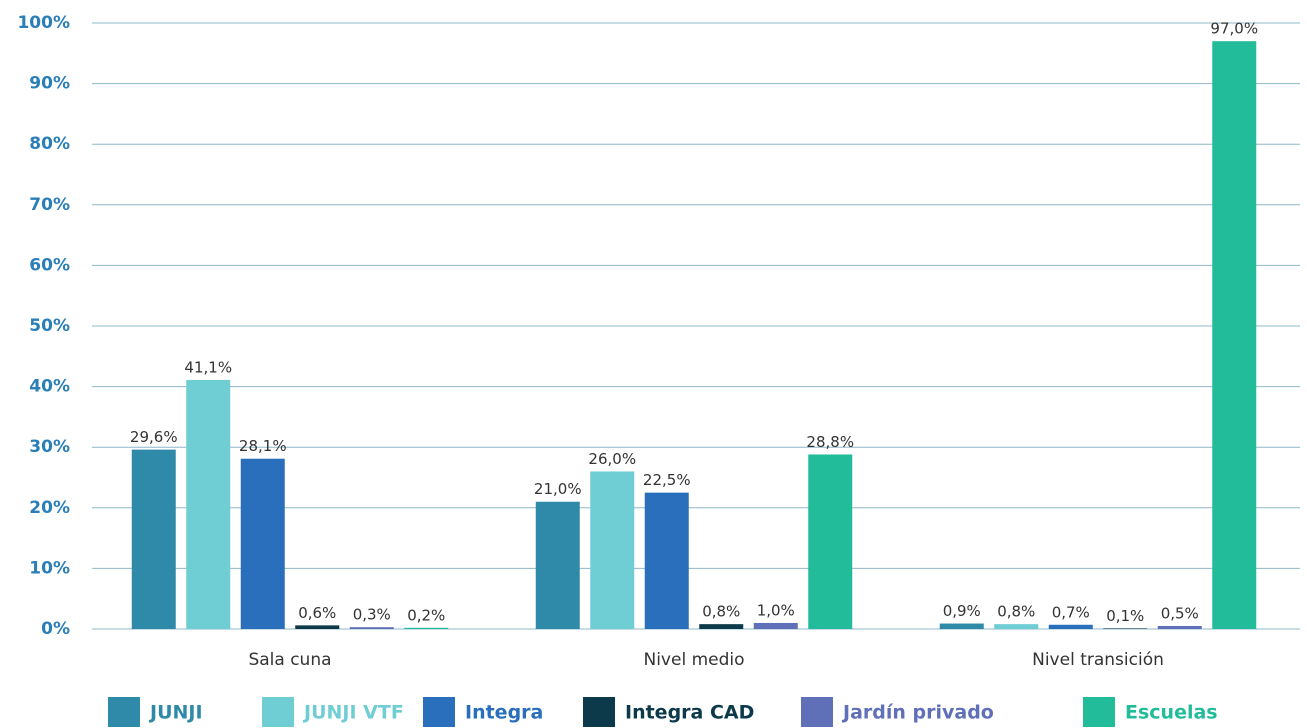 The width and height of the screenshot is (1307, 728). Describe the element at coordinates (49, 387) in the screenshot. I see `y-tick-label: 40%` at that location.